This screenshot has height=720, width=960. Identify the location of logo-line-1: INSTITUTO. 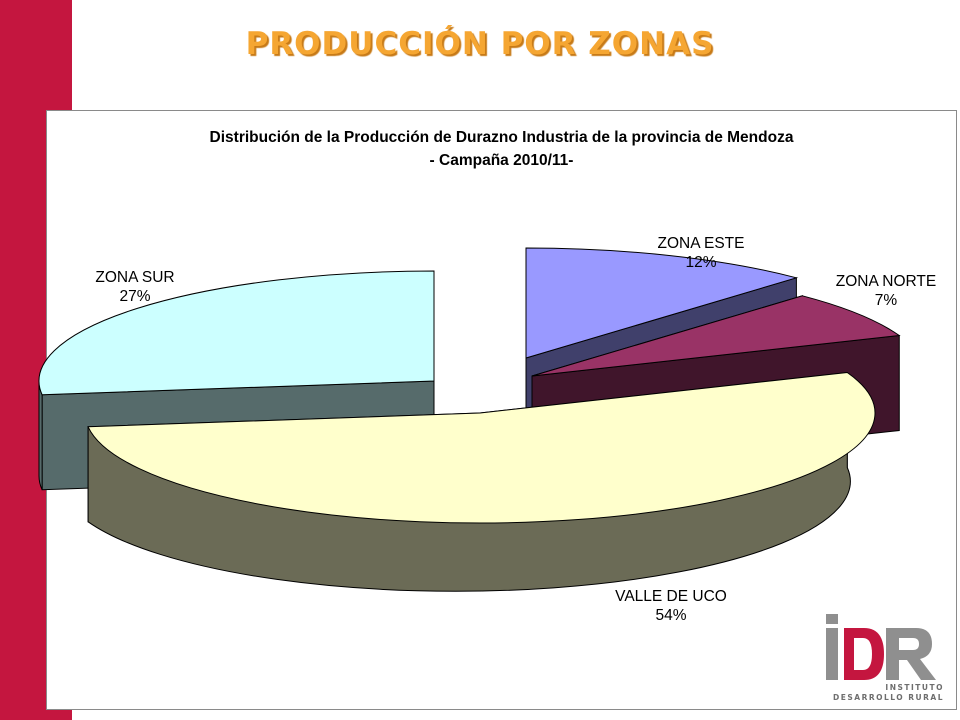
(914, 687).